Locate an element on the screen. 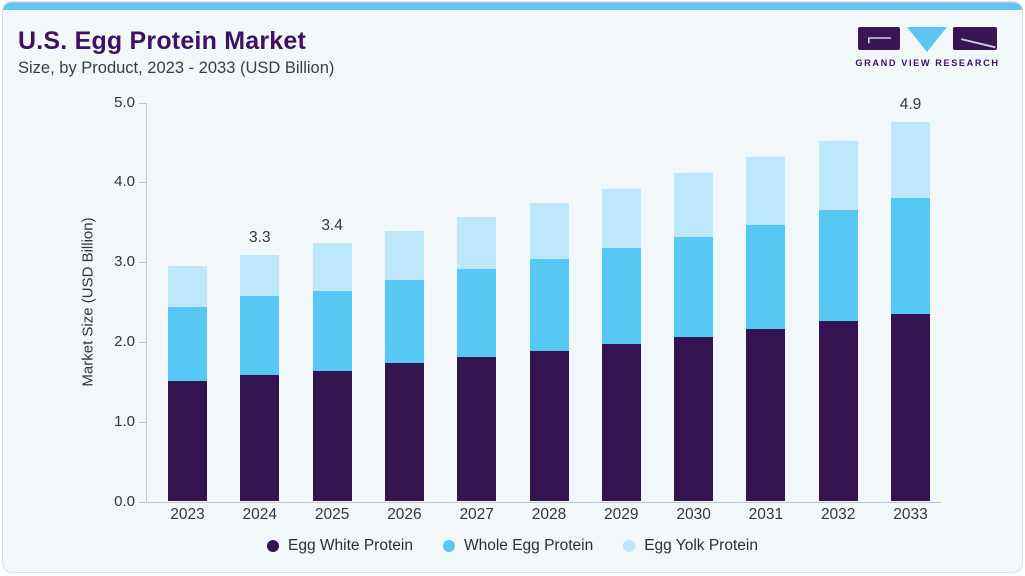 The width and height of the screenshot is (1025, 576). legend-item: Whole Egg Protein is located at coordinates (518, 546).